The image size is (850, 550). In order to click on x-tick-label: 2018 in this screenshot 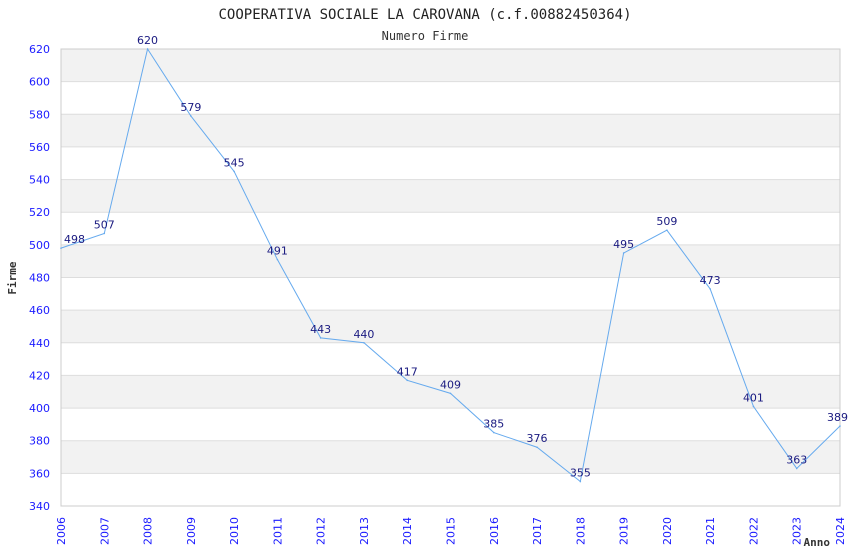, I will do `click(580, 531)`.